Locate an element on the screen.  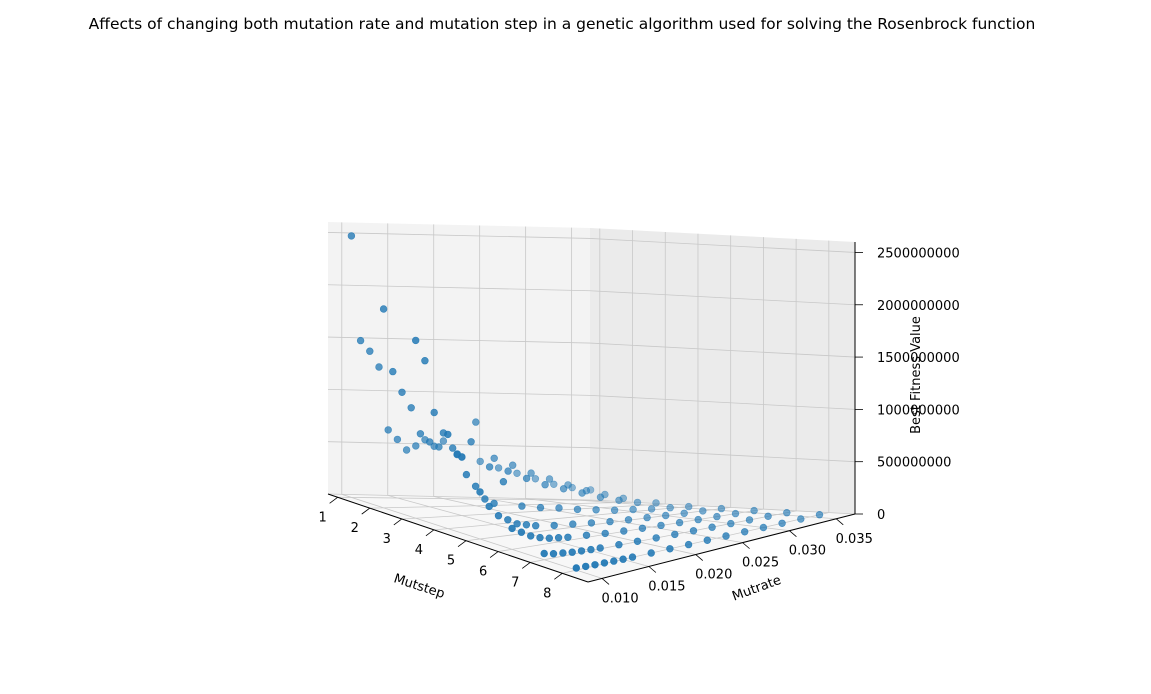
y-tick-label: 0.010 is located at coordinates (619, 598).